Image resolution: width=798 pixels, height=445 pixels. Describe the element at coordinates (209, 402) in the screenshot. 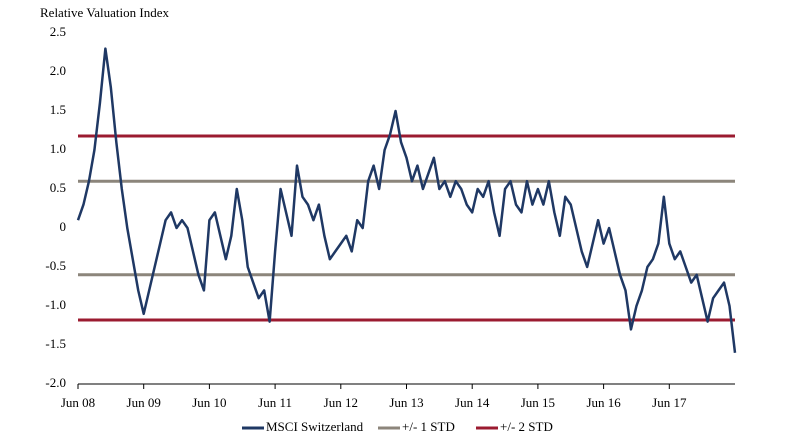

I see `x-tick-label: Jun 10` at that location.